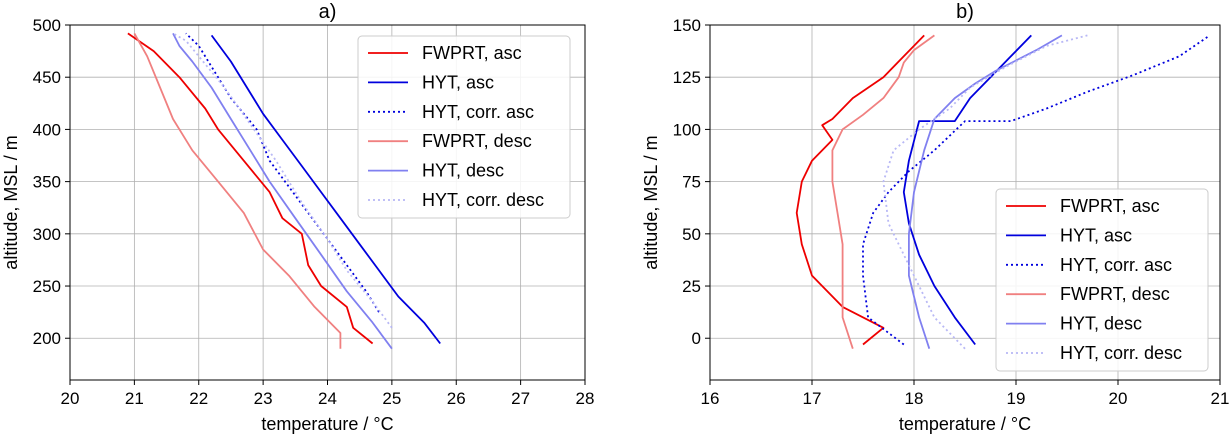  I want to click on y-tick-label: 500, so click(47, 25).